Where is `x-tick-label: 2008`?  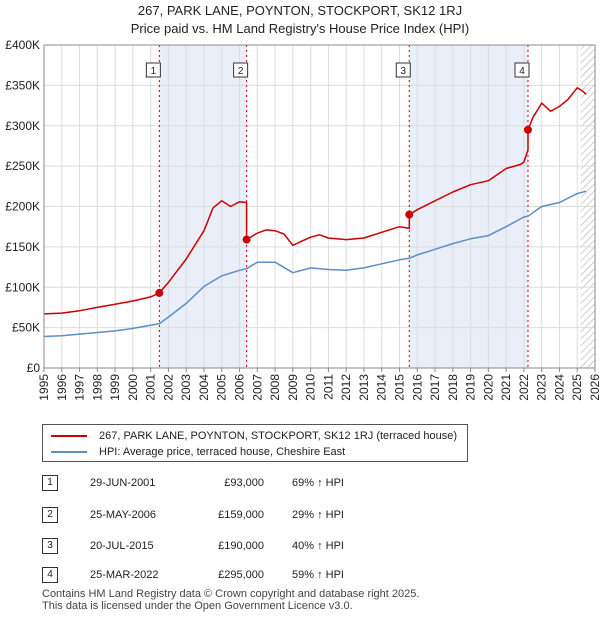 x-tick-label: 2008 is located at coordinates (275, 387).